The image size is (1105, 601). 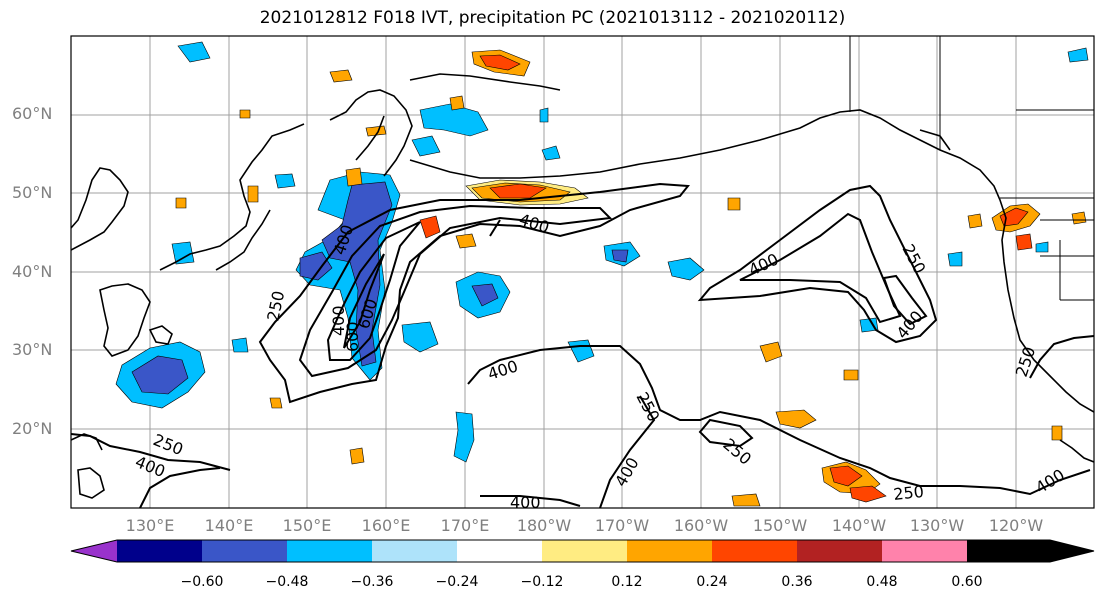 I want to click on colorbar-tick-label: −0.12, so click(x=542, y=582).